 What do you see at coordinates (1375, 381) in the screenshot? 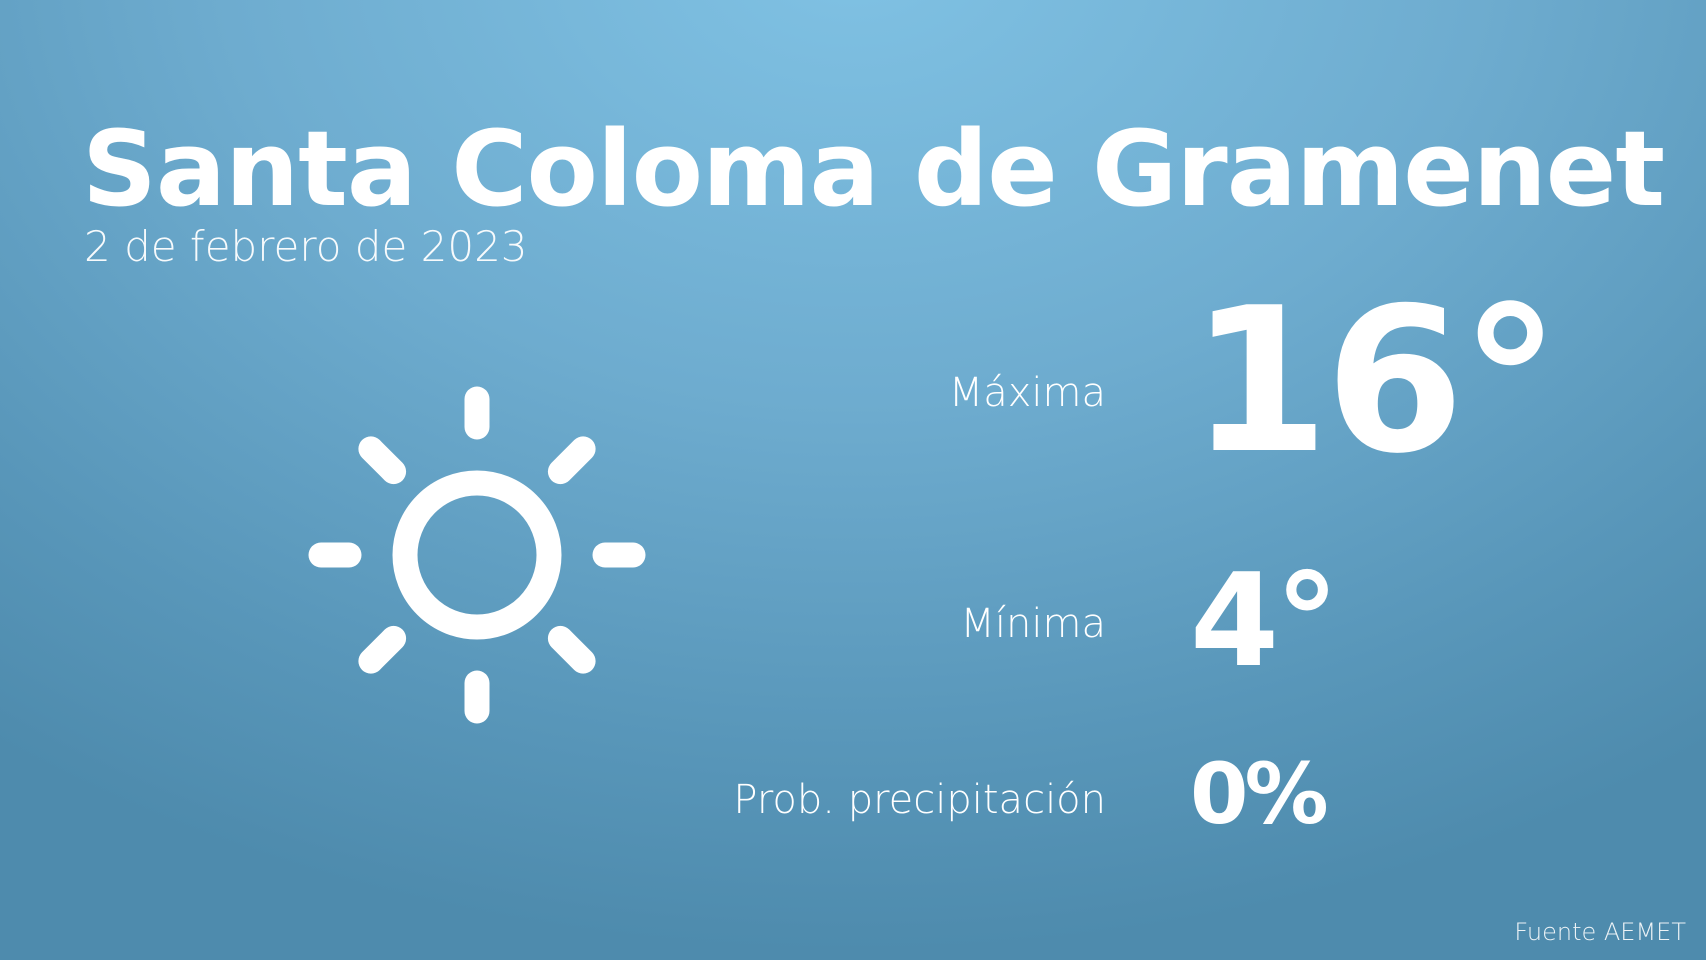
I see `max-temp-value: 16°` at bounding box center [1375, 381].